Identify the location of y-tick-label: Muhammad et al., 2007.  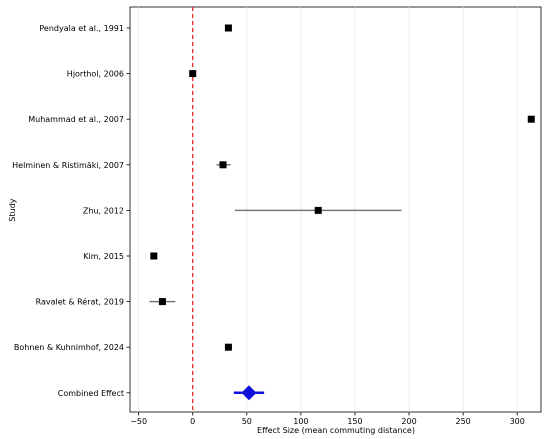
(76, 119).